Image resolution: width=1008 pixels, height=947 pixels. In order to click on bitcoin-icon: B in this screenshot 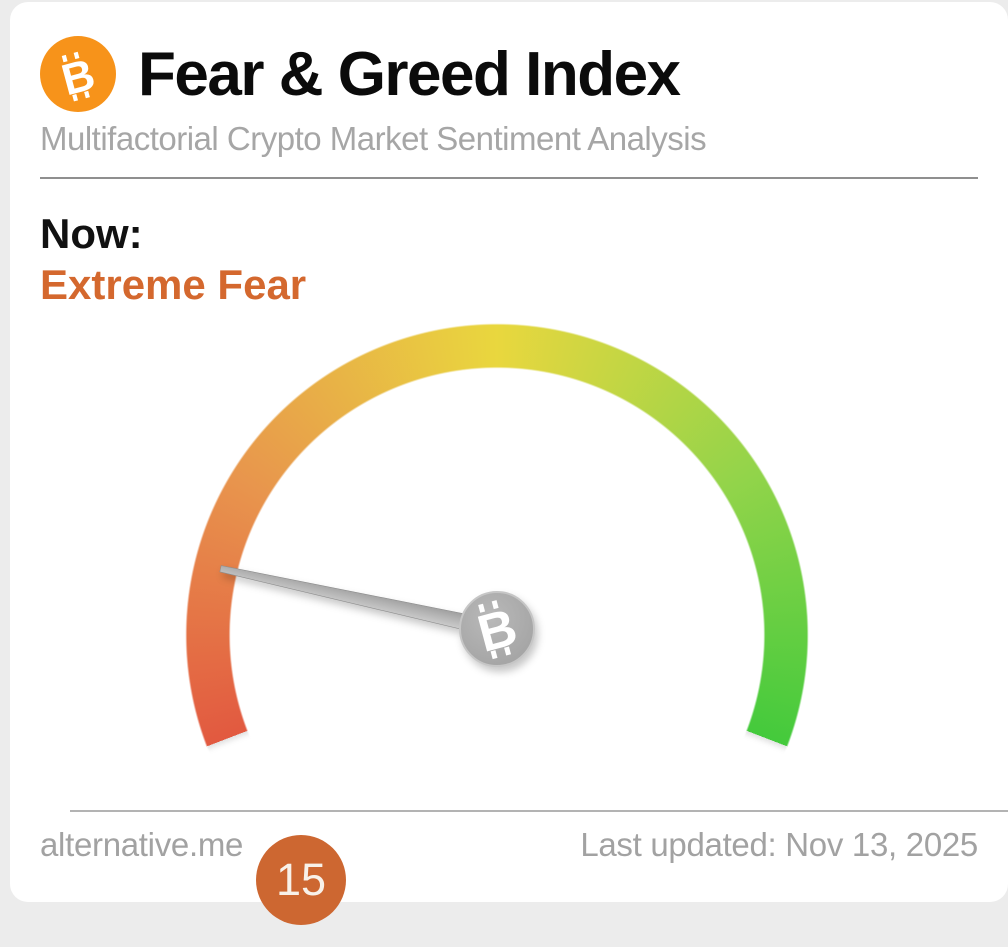, I will do `click(78, 74)`.